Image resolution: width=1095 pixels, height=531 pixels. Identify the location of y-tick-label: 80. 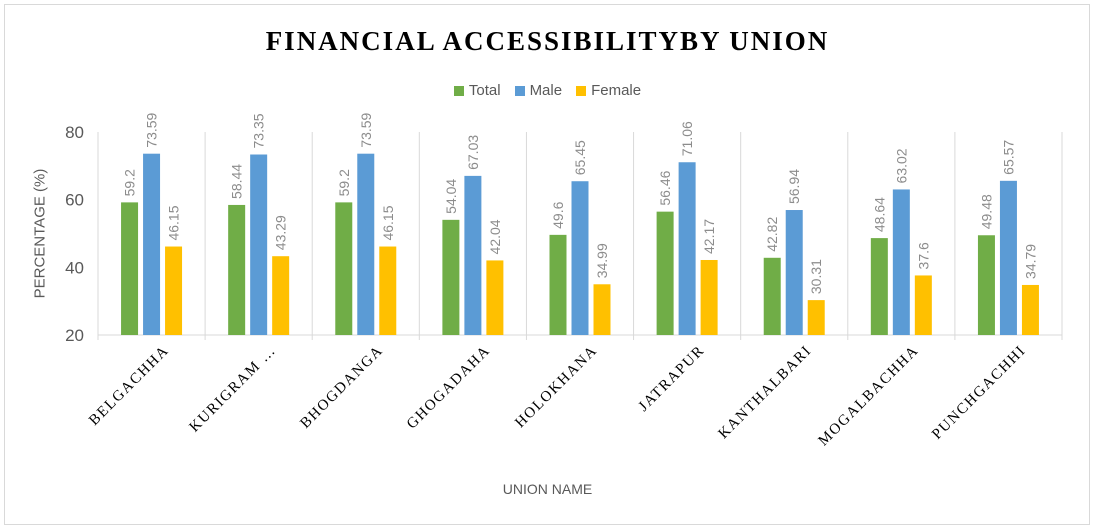
(74, 132).